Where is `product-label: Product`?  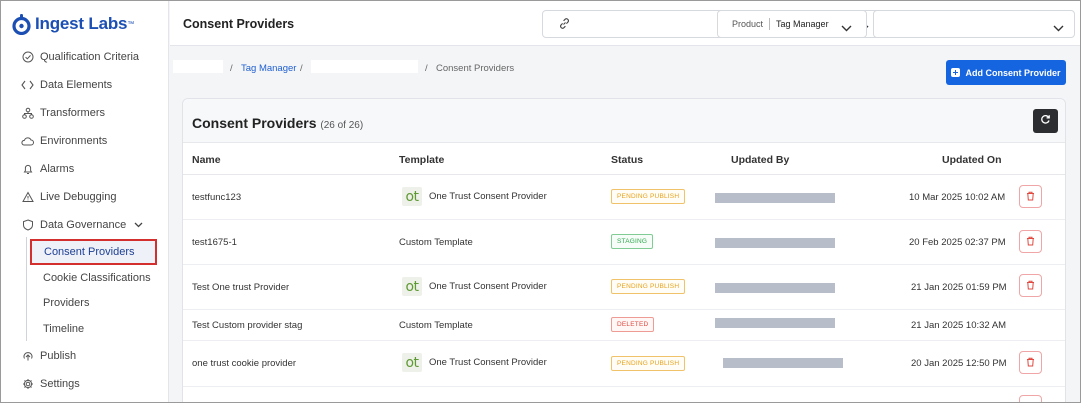 product-label: Product is located at coordinates (748, 24).